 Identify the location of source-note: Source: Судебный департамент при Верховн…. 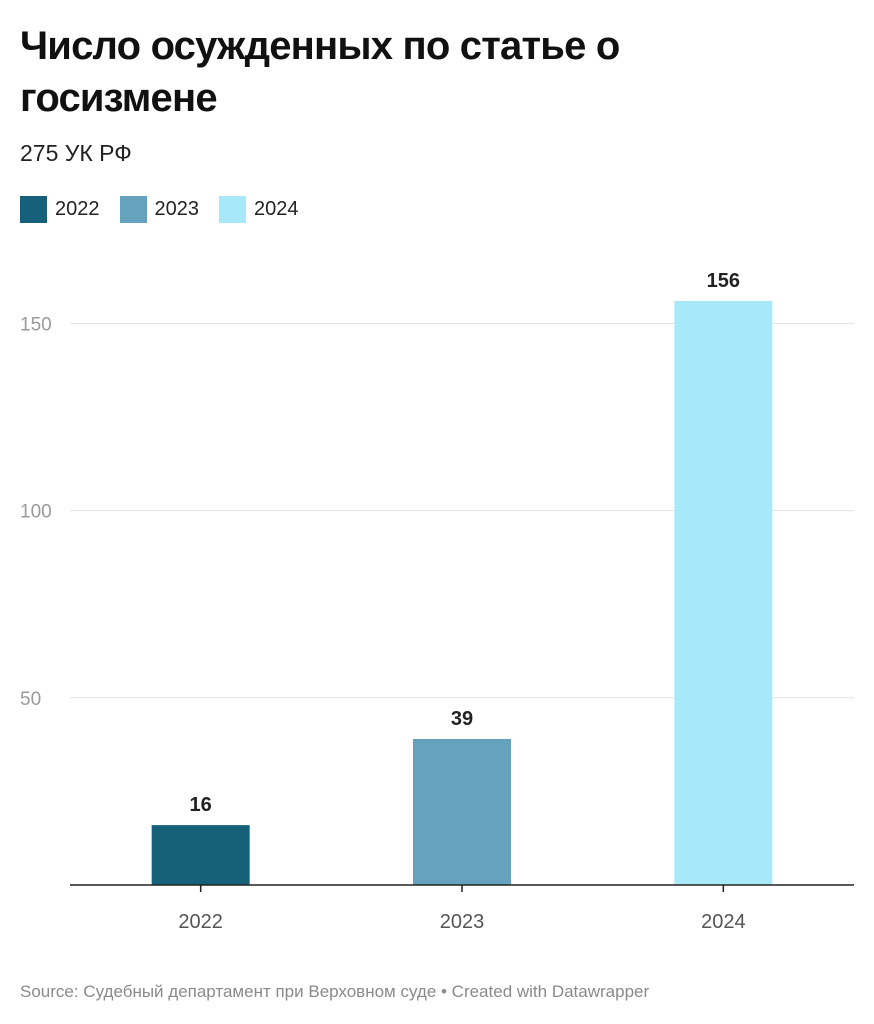
(335, 991).